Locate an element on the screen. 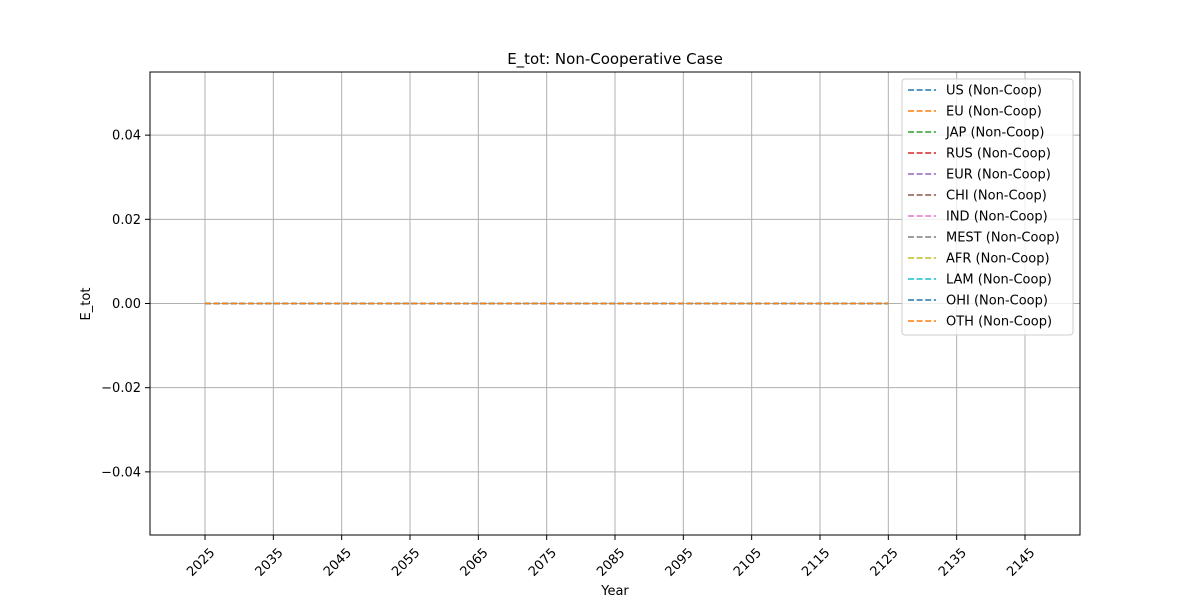  legend-label: EU (Non-Coop) is located at coordinates (994, 112).